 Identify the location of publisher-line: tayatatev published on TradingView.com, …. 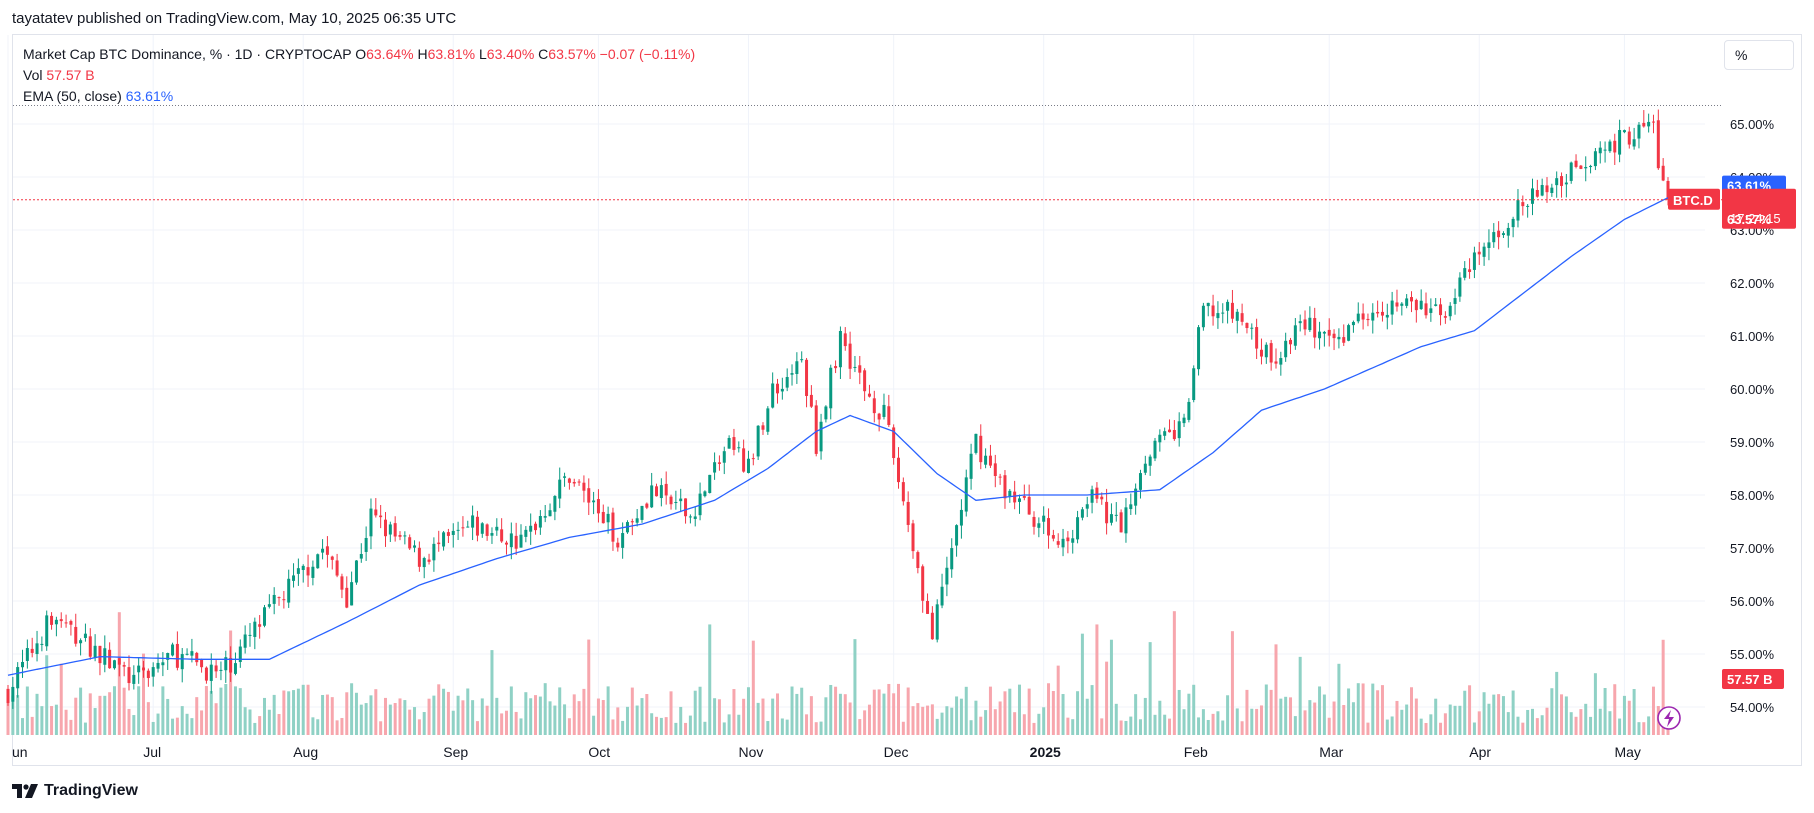
(234, 18).